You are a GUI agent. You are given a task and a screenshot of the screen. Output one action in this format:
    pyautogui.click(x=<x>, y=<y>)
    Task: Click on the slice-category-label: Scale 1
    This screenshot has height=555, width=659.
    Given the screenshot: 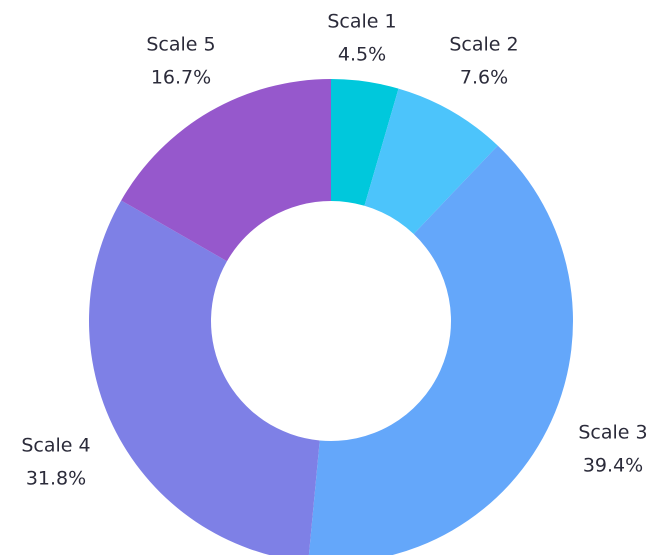 What is the action you would take?
    pyautogui.click(x=361, y=22)
    